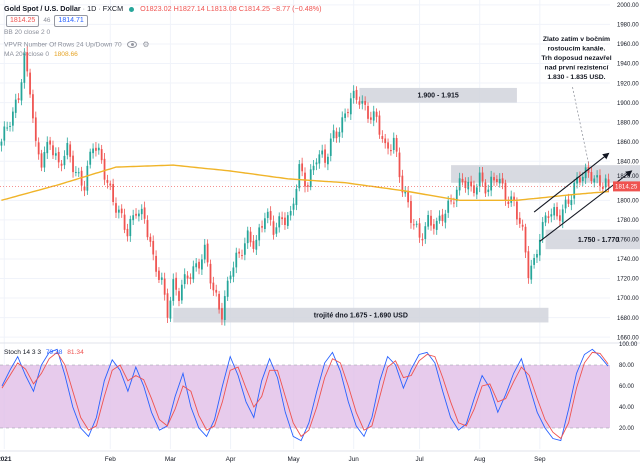 The width and height of the screenshot is (640, 467). Describe the element at coordinates (419, 459) in the screenshot. I see `time-axis-tick: Jul` at that location.